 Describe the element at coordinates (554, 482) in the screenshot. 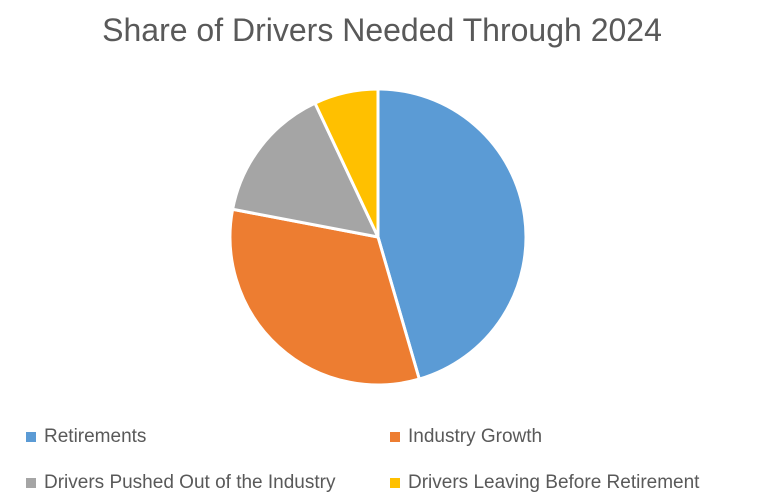

I see `legend-label-drivers-leaving: Drivers Leaving Before Retirement` at that location.